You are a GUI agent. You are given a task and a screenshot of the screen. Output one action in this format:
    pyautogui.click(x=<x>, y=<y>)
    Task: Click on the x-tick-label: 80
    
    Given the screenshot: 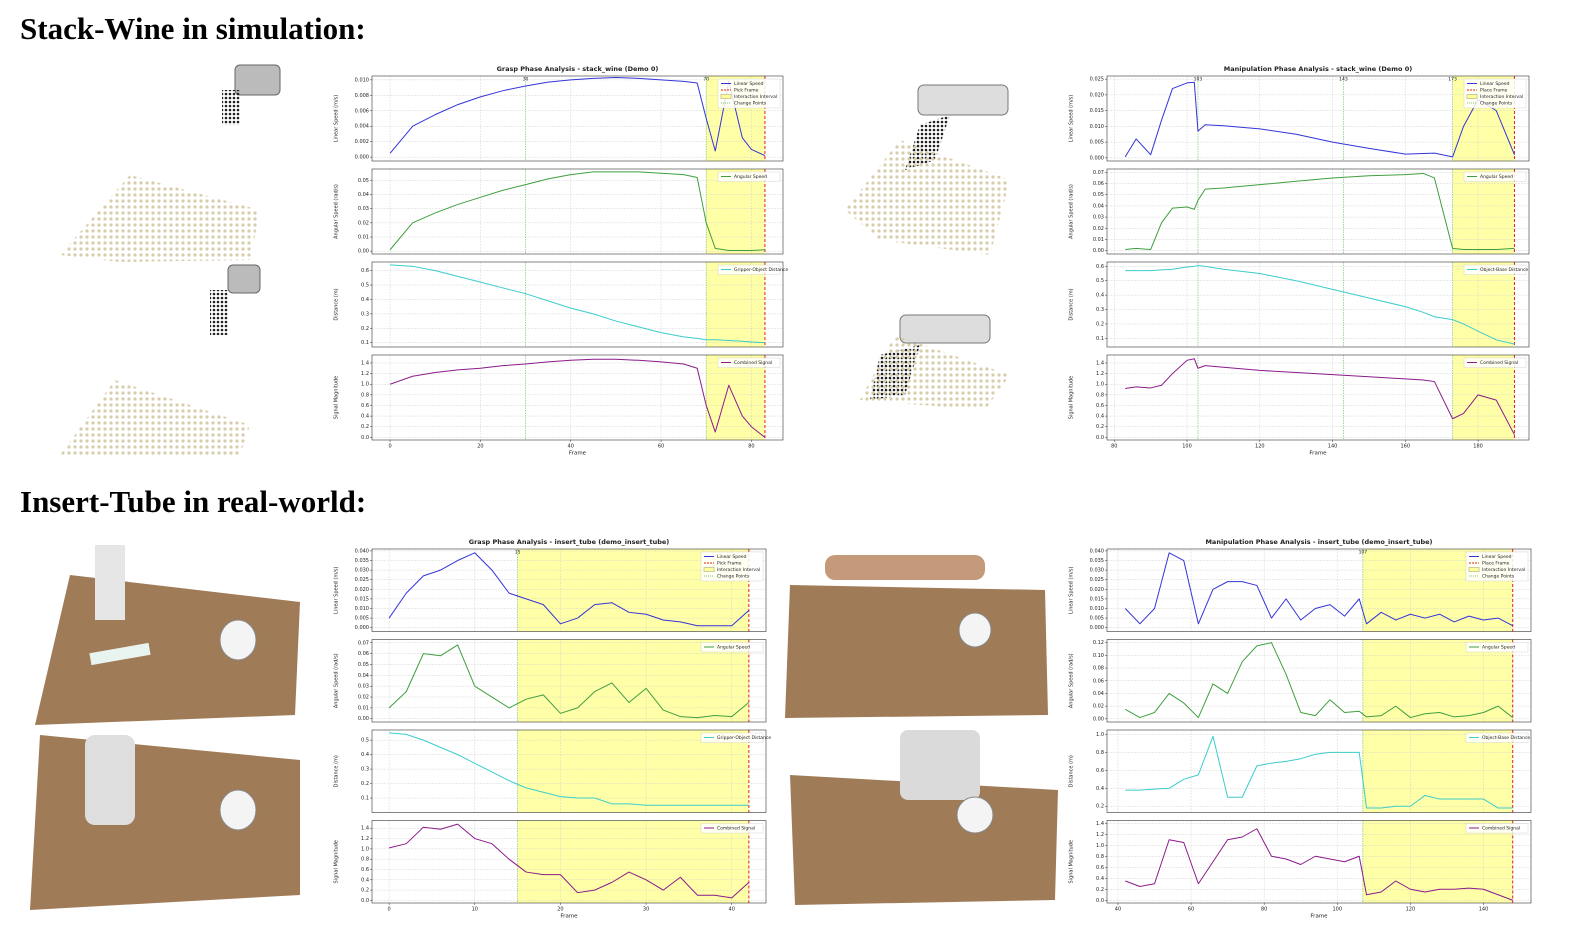 What is the action you would take?
    pyautogui.click(x=1264, y=910)
    